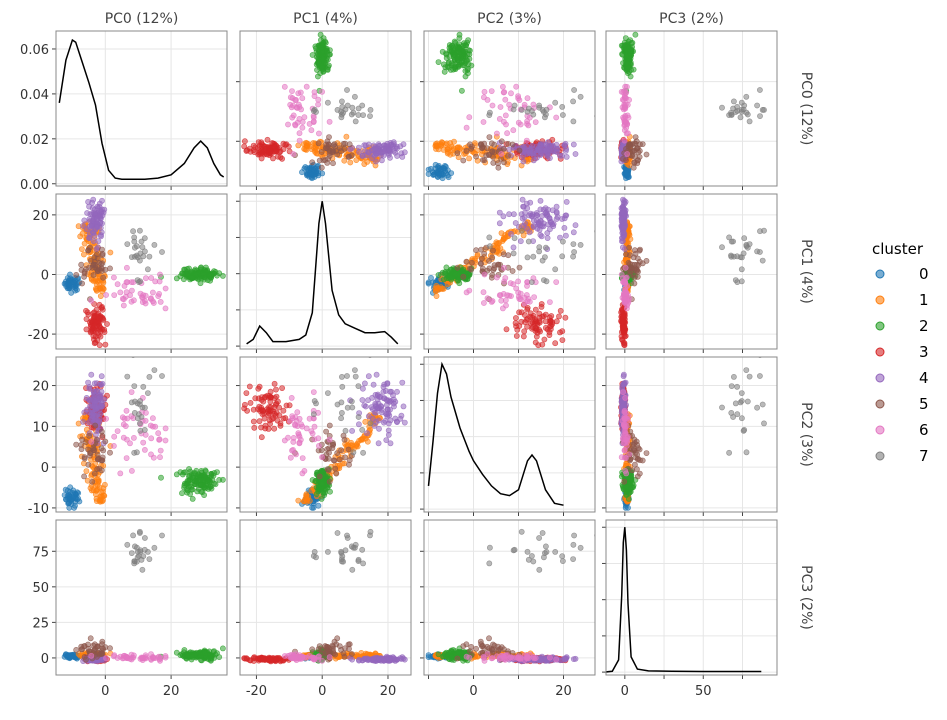  Describe the element at coordinates (325, 19) in the screenshot. I see `column-label-PC1: PC1 (4%)` at that location.